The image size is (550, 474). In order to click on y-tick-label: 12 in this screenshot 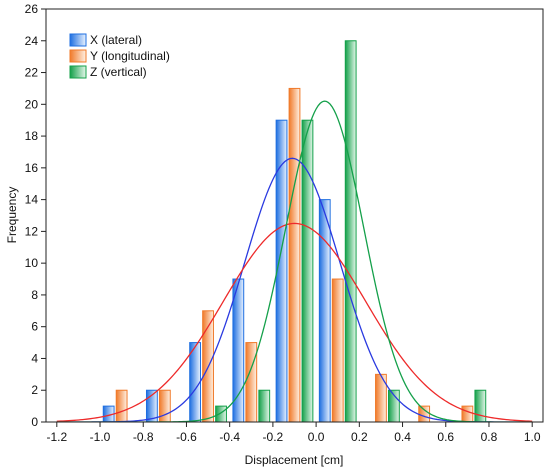, I will do `click(32, 231)`.